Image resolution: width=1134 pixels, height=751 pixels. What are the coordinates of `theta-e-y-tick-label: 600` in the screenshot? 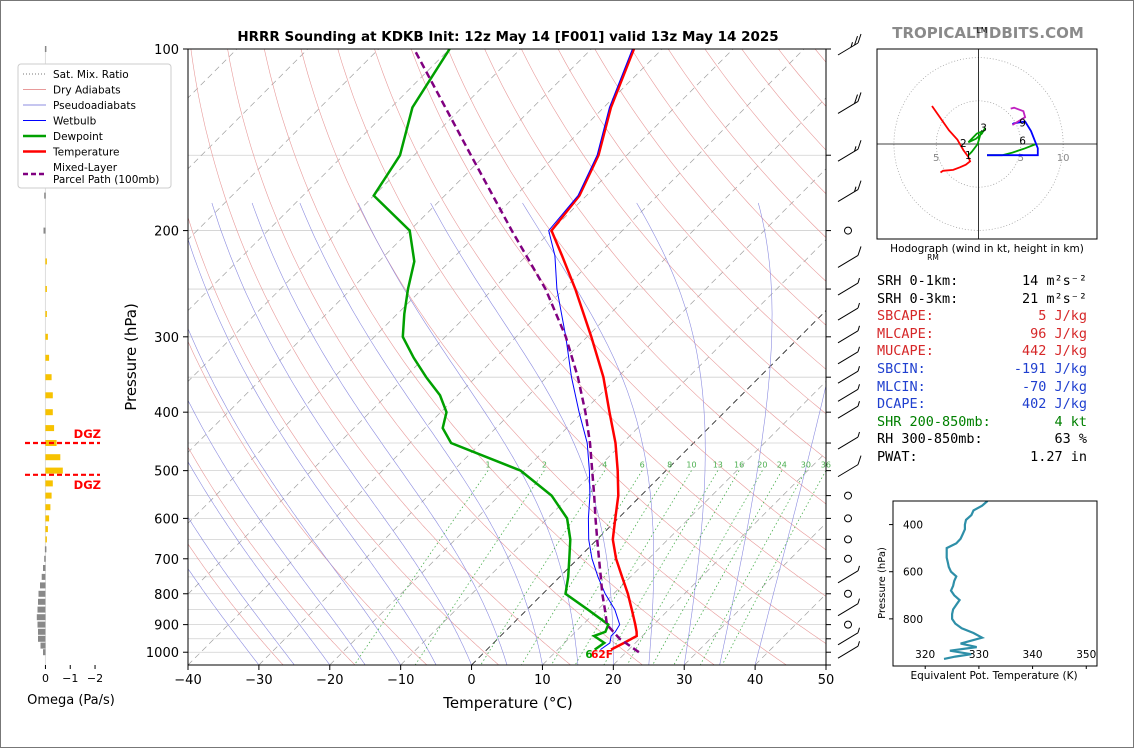 It's located at (913, 573).